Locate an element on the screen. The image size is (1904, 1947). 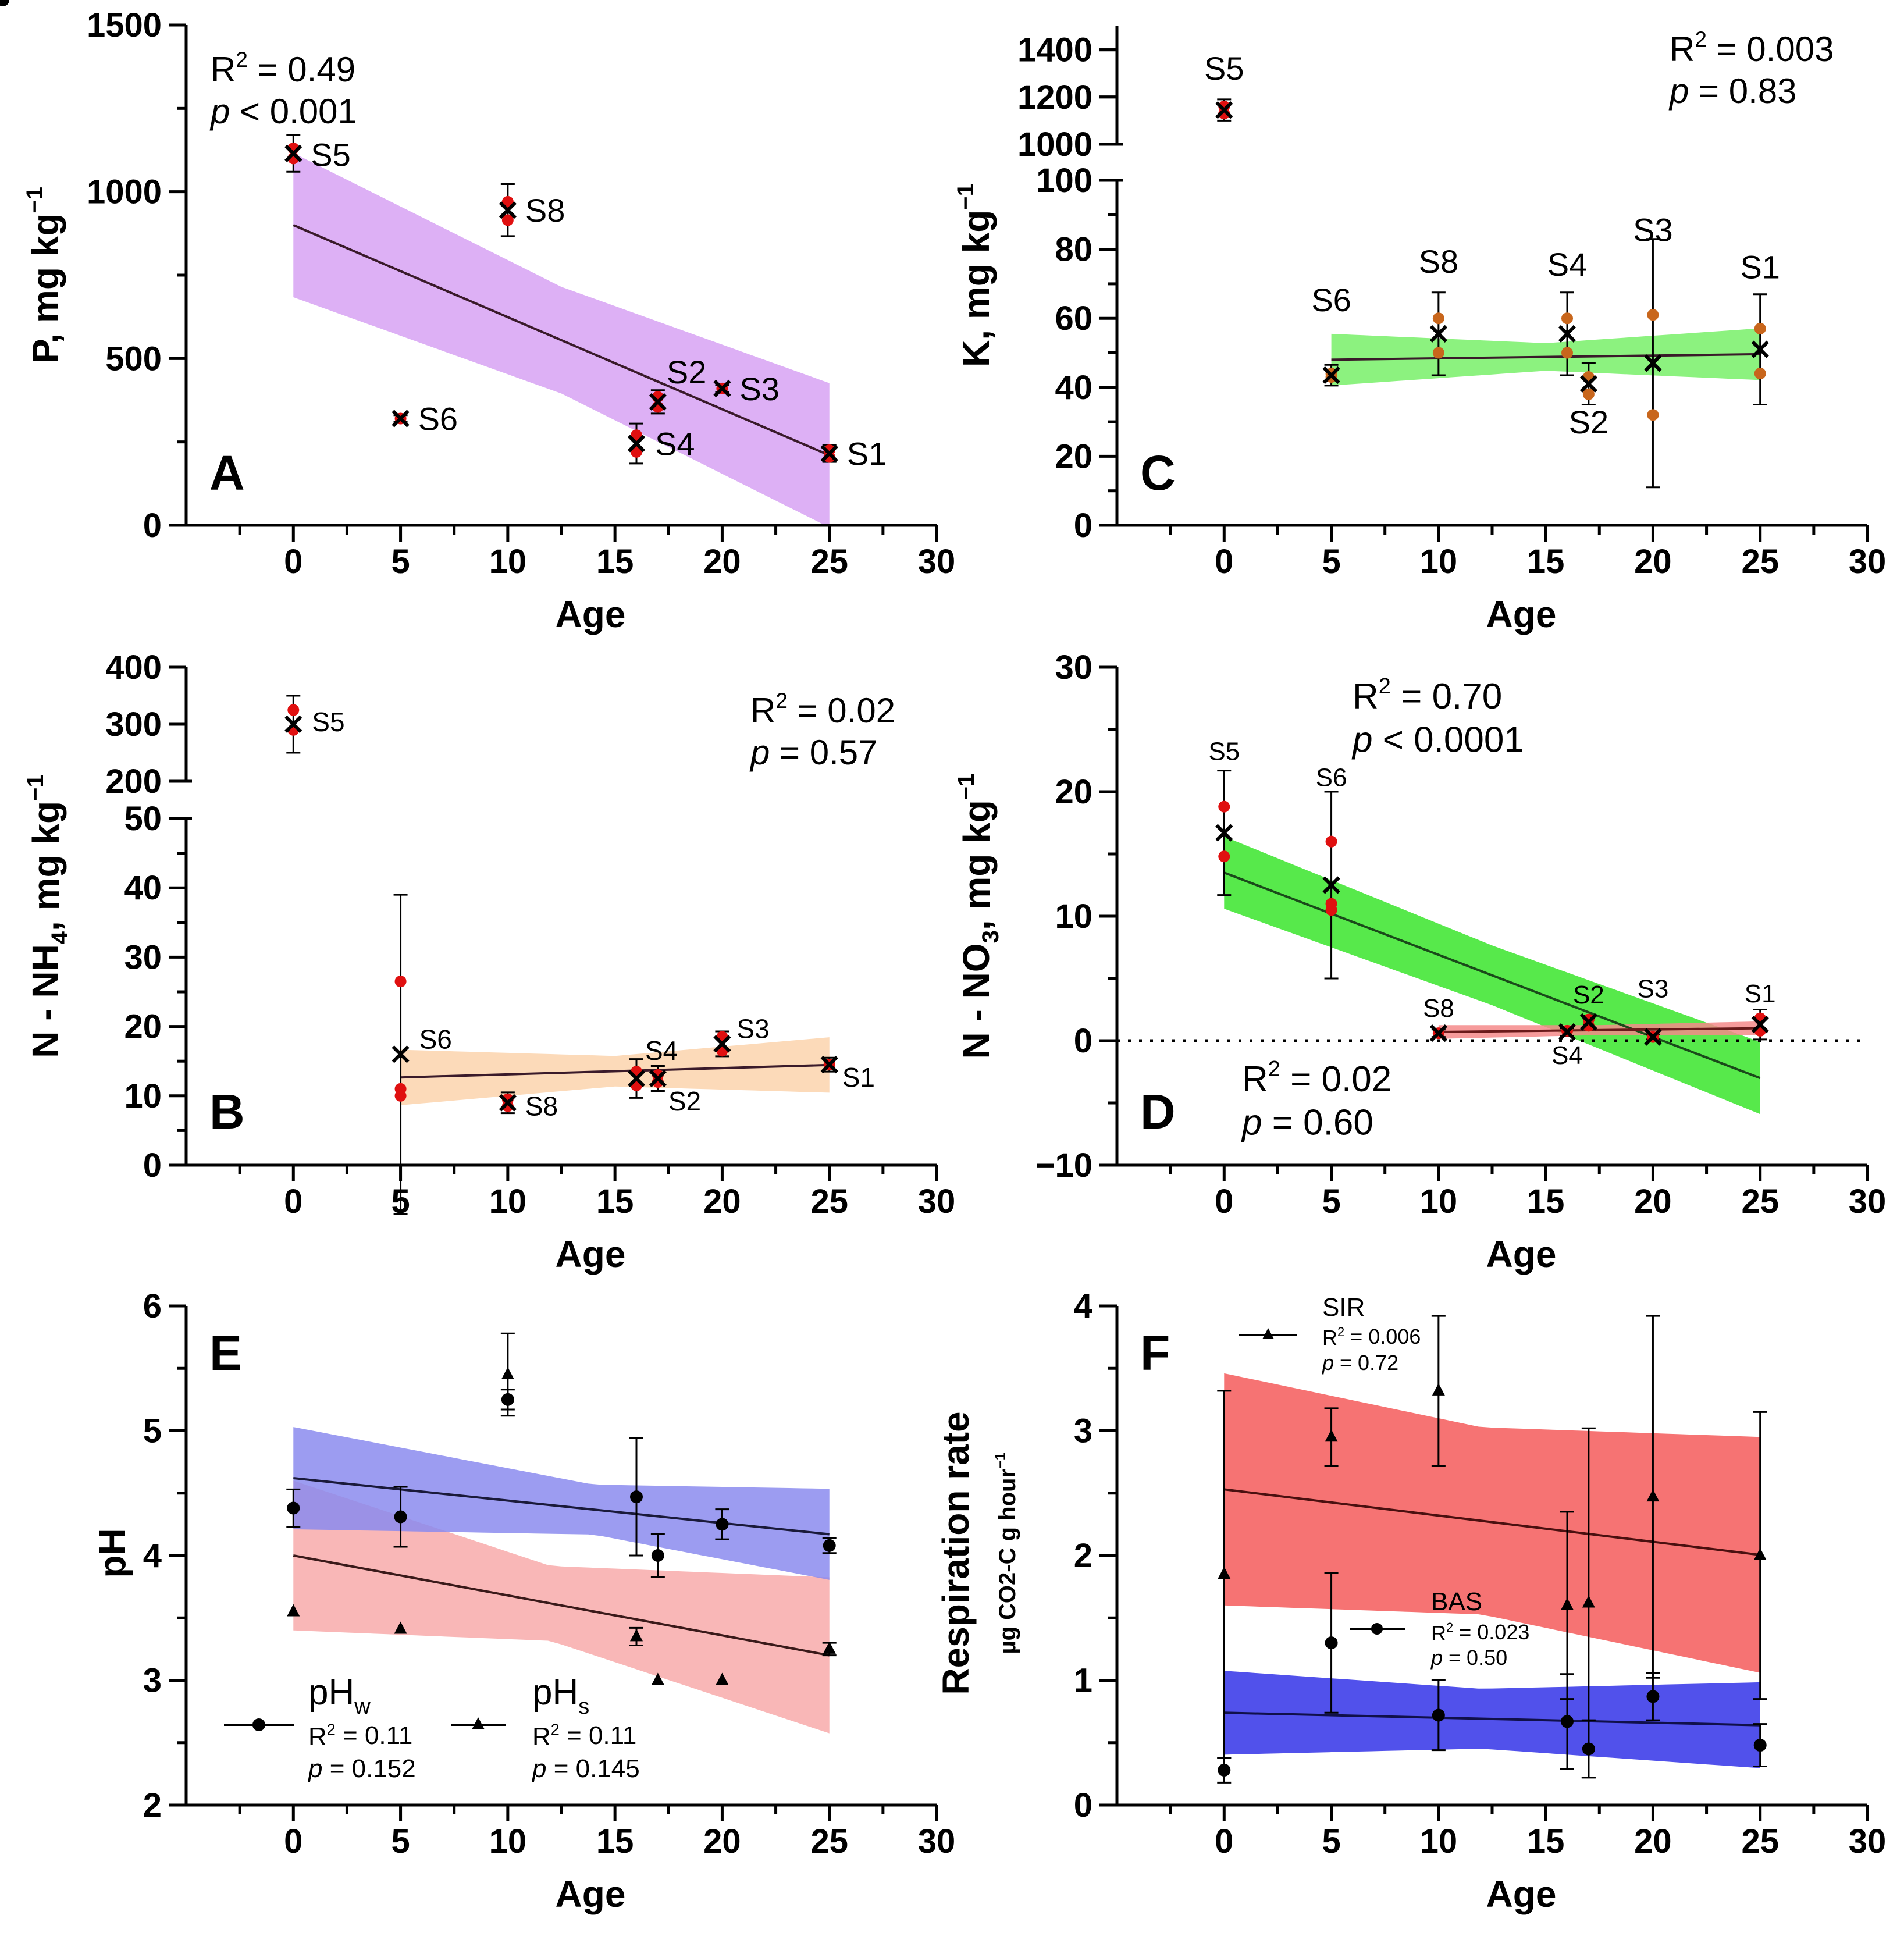
axes-E: 0 5 10 15 20 25 30 Age 2 3 4 5 6 is located at coordinates (549, 1601).